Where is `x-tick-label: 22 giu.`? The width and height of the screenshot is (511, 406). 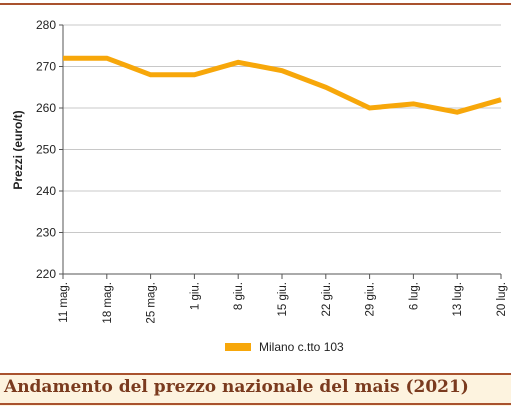 x-tick-label: 22 giu. is located at coordinates (327, 299).